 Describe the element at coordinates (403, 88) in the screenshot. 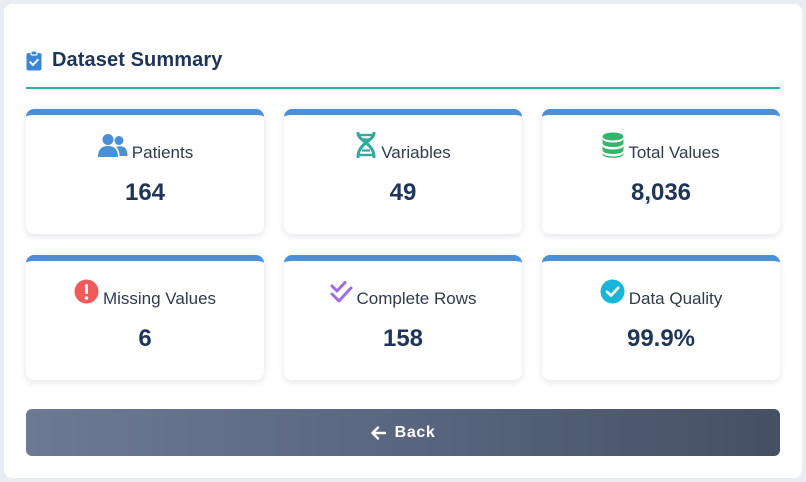

I see `header-divider` at that location.